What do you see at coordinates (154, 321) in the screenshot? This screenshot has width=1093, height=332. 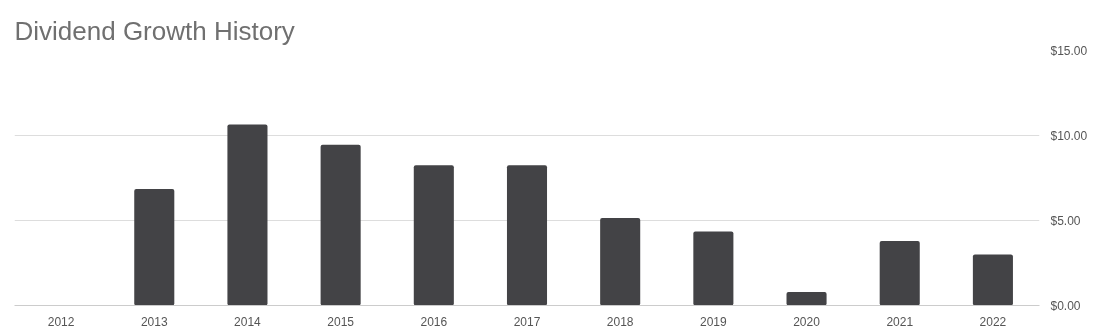 I see `x-tick-label: 2013` at bounding box center [154, 321].